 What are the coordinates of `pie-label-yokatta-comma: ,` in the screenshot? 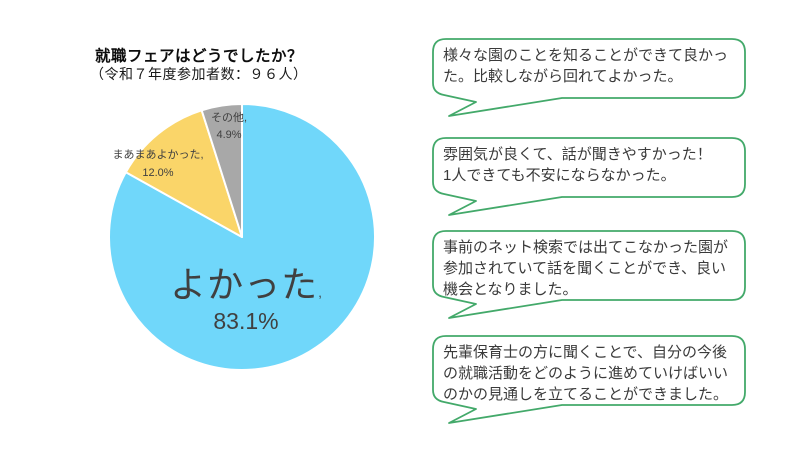 It's located at (320, 292).